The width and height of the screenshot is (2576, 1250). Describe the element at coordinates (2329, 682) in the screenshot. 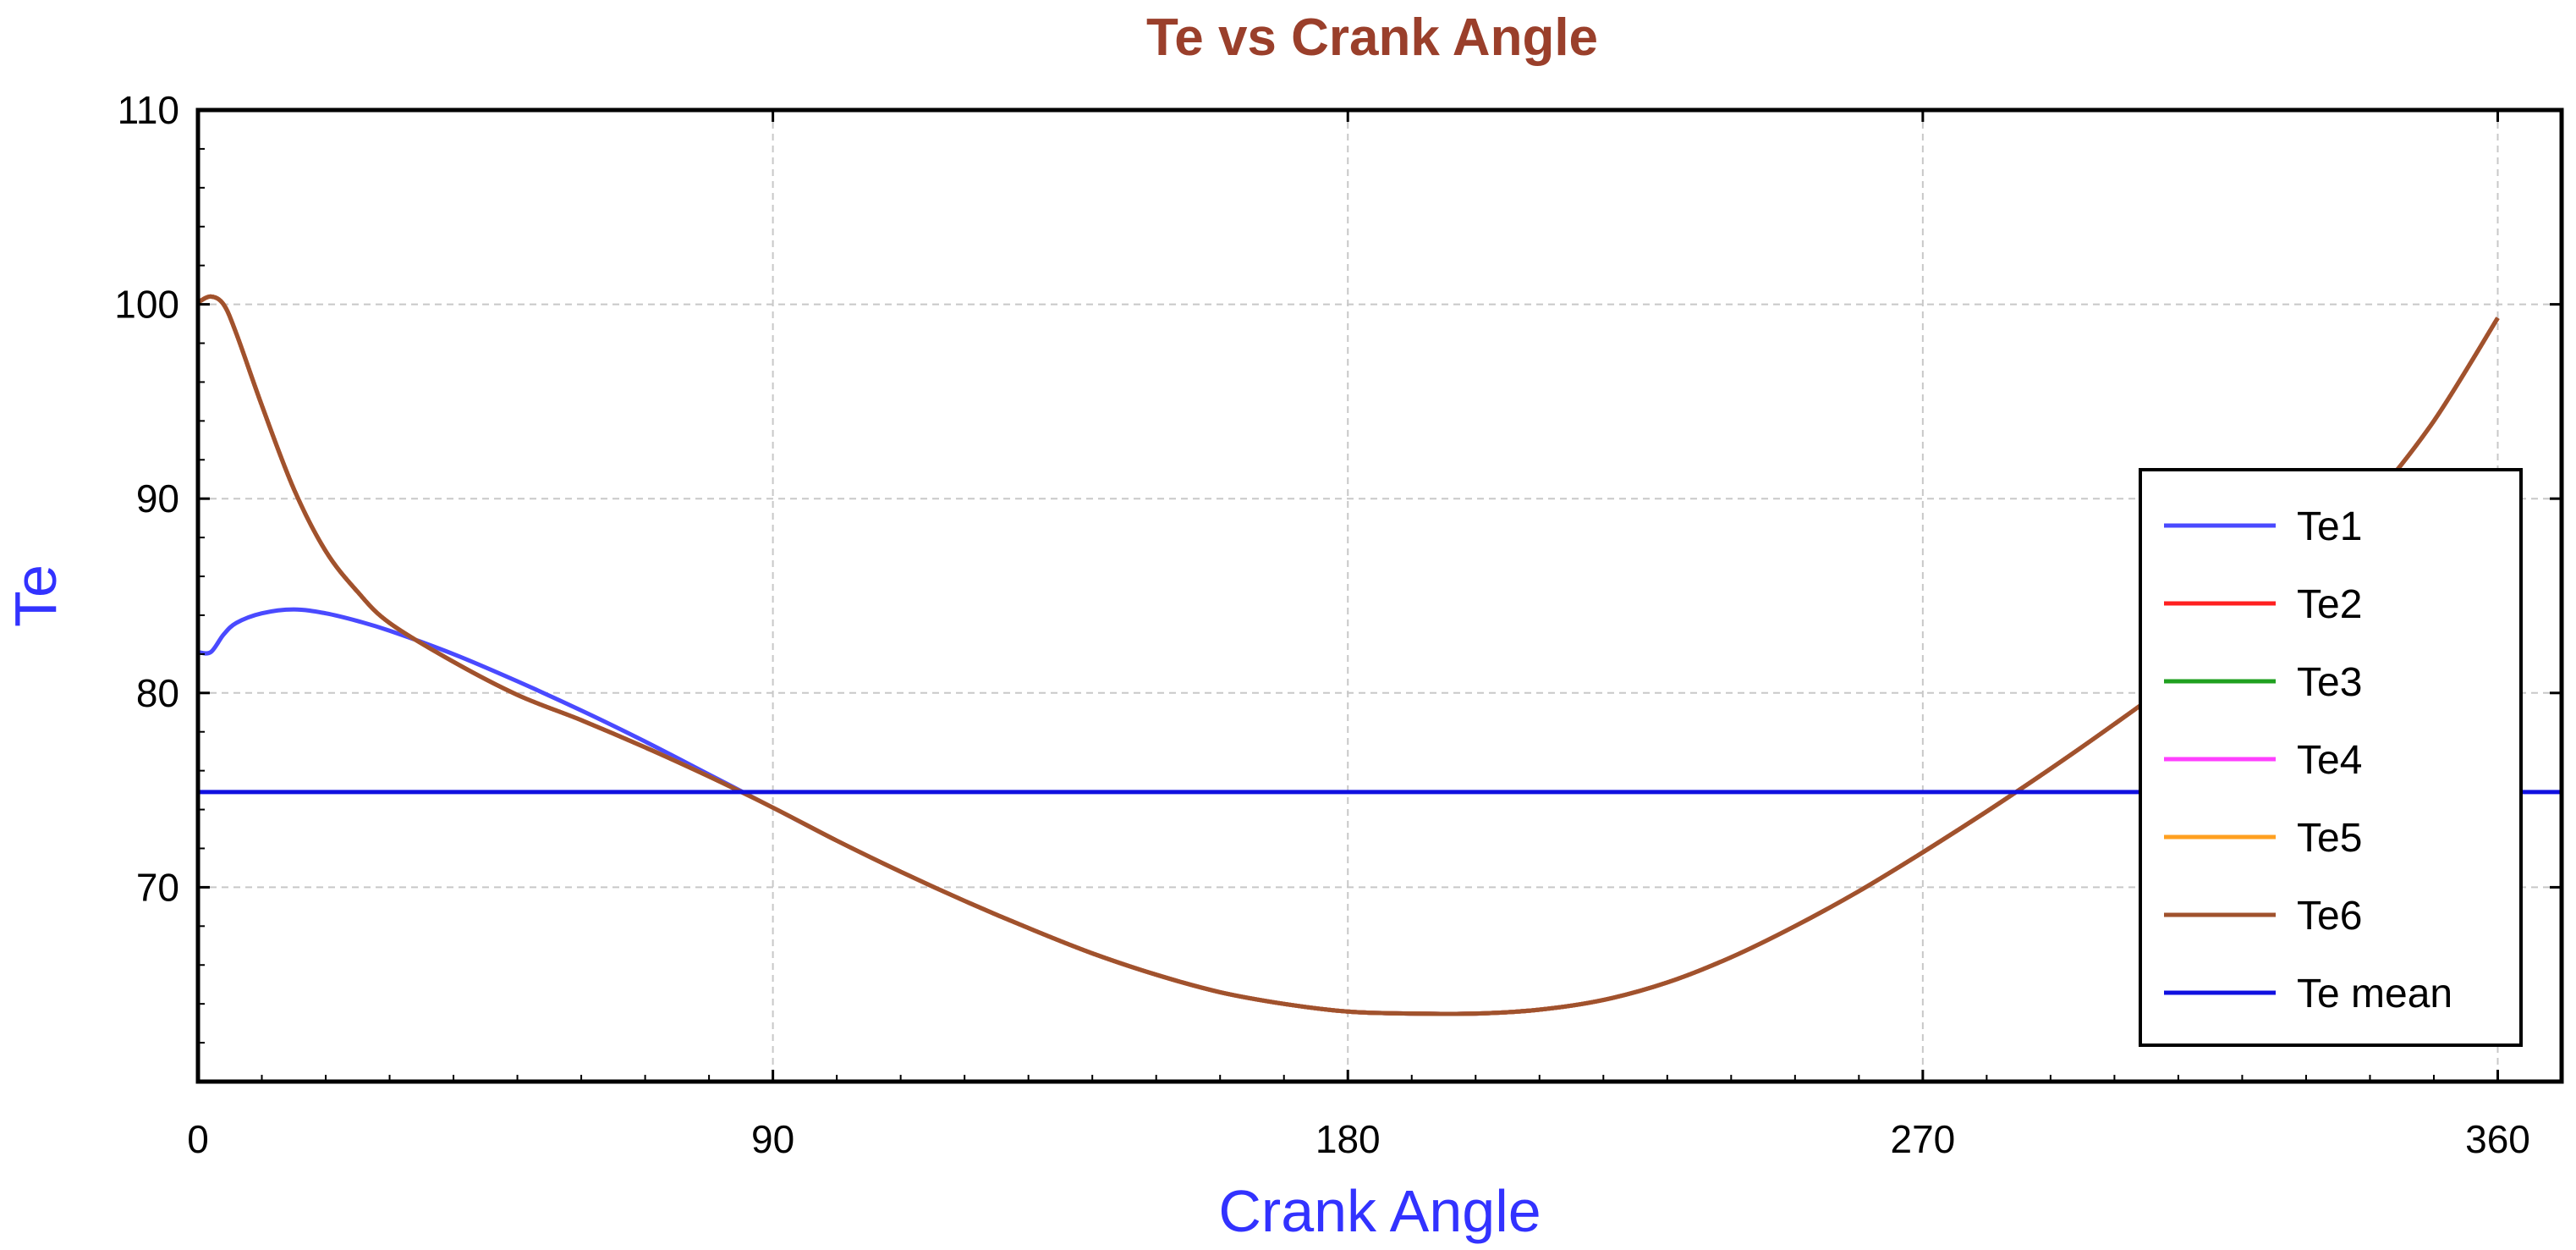

I see `legend-label: Te3` at that location.